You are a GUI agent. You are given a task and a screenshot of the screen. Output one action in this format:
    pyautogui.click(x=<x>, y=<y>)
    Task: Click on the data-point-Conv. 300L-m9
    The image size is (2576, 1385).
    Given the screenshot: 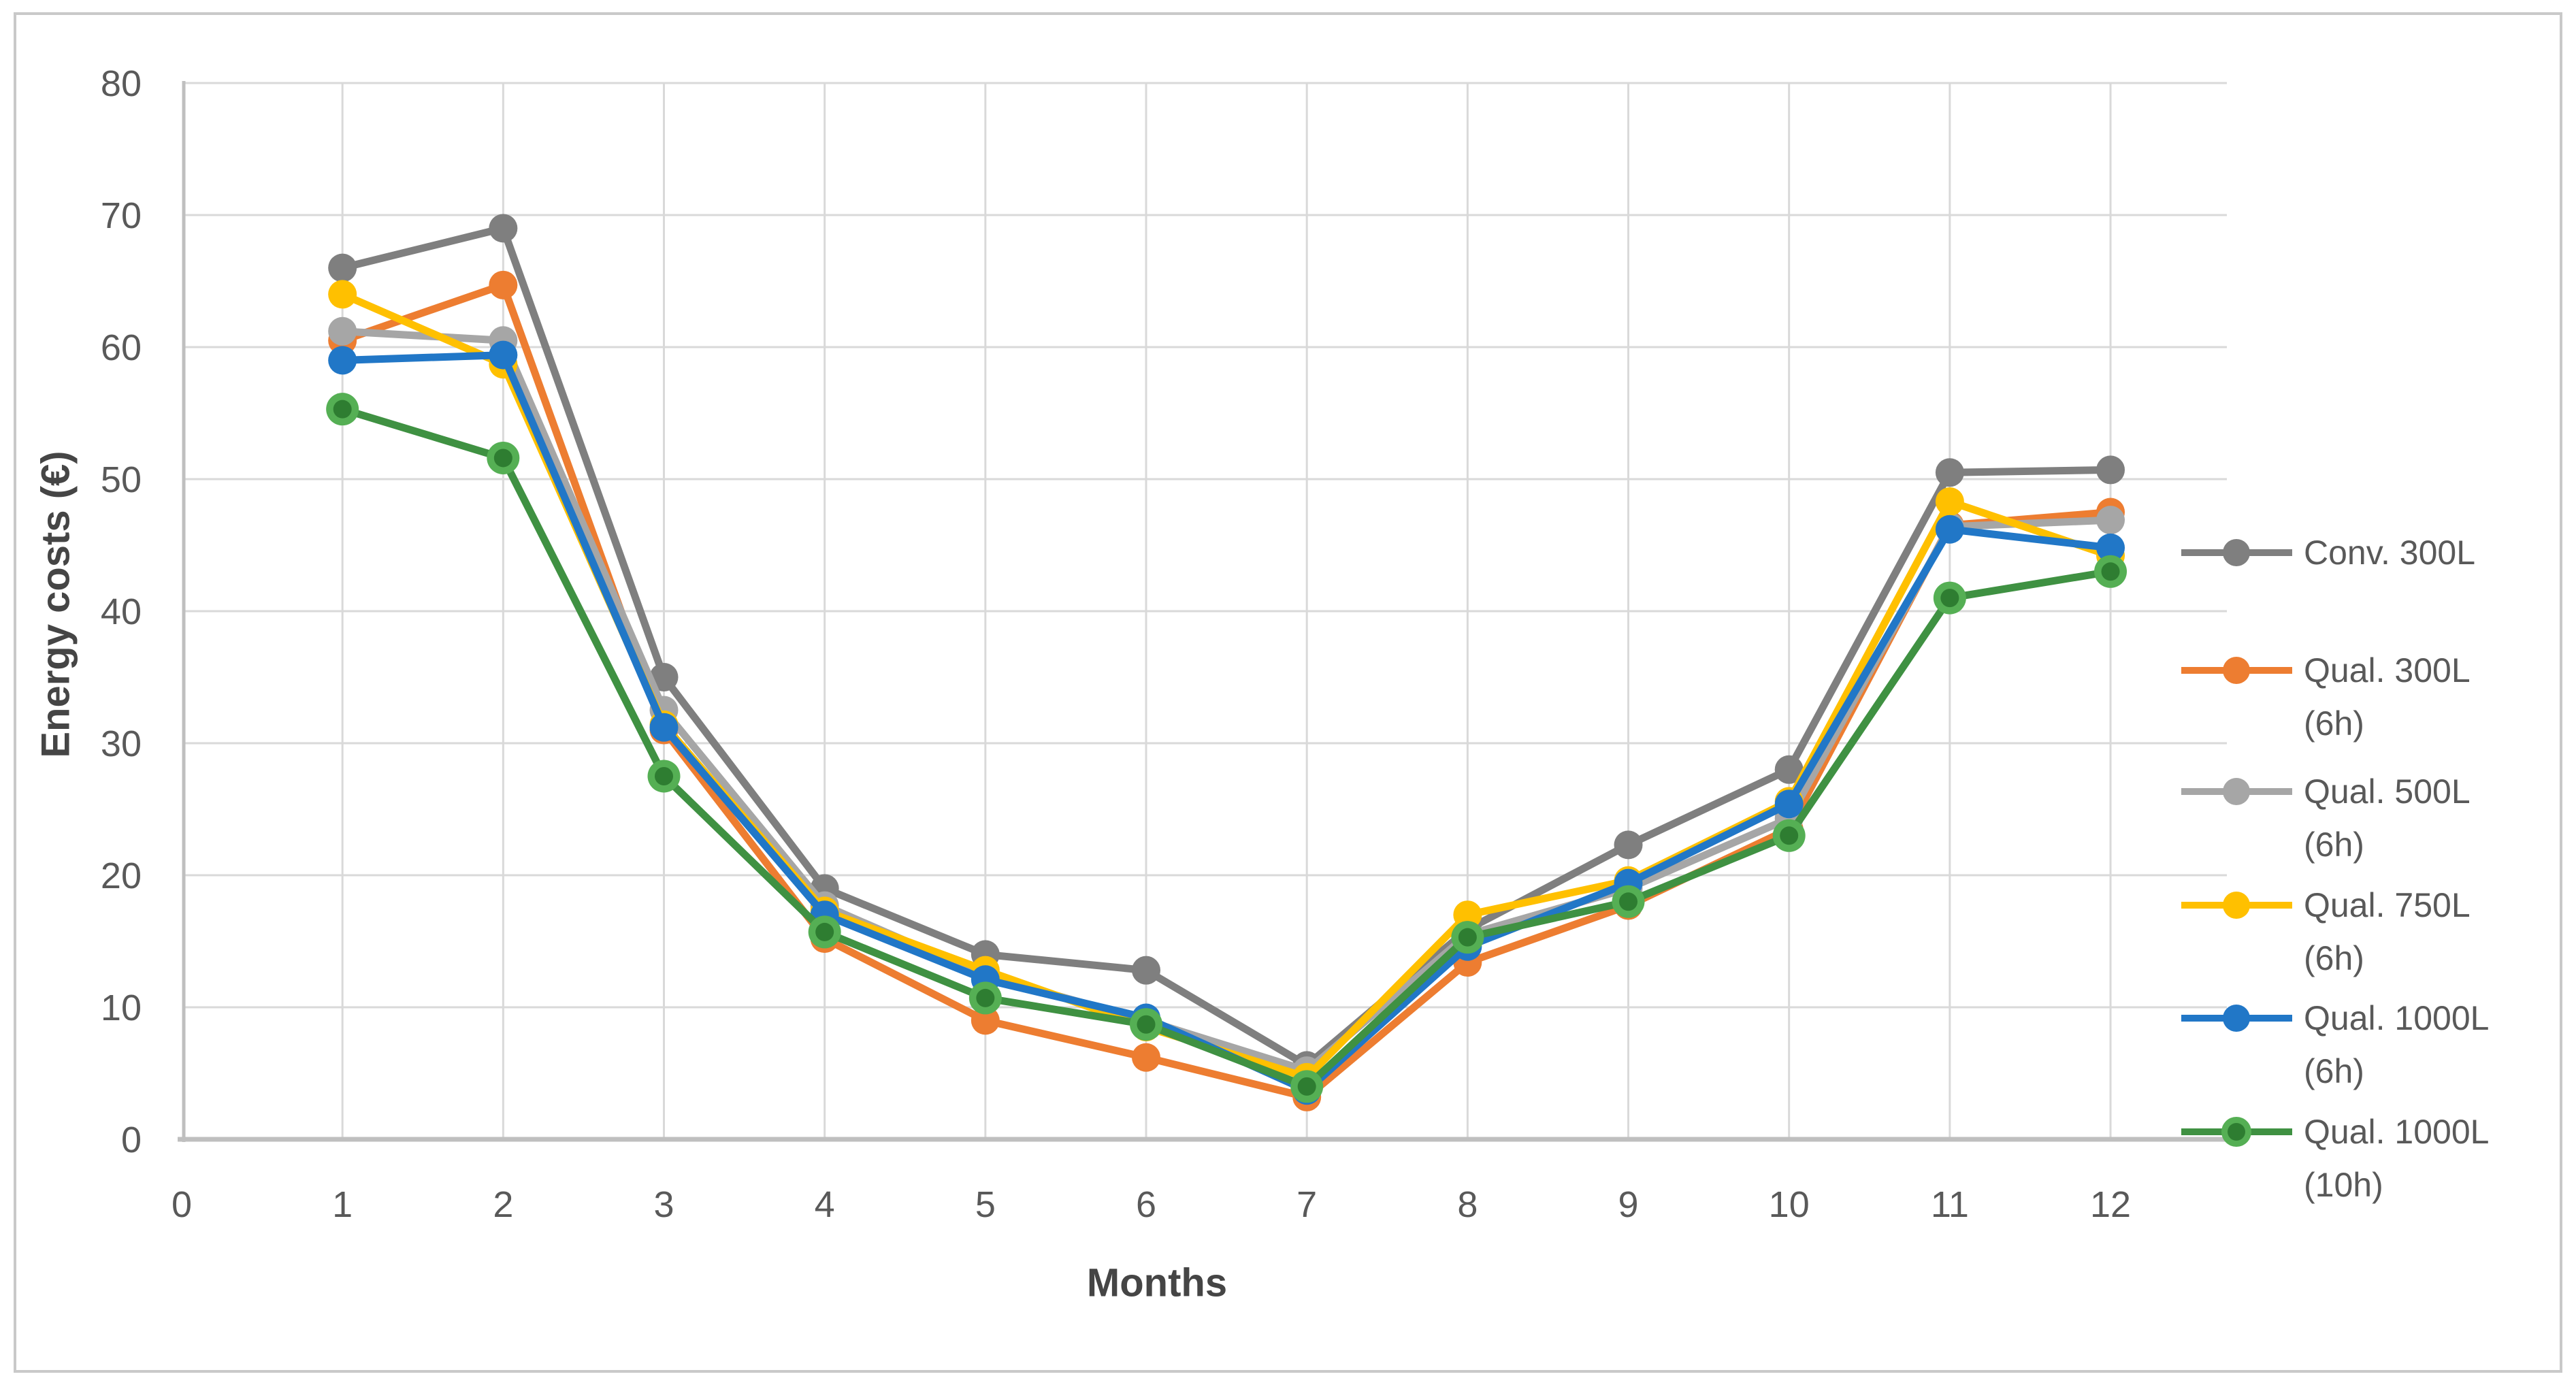 What is the action you would take?
    pyautogui.click(x=1629, y=845)
    